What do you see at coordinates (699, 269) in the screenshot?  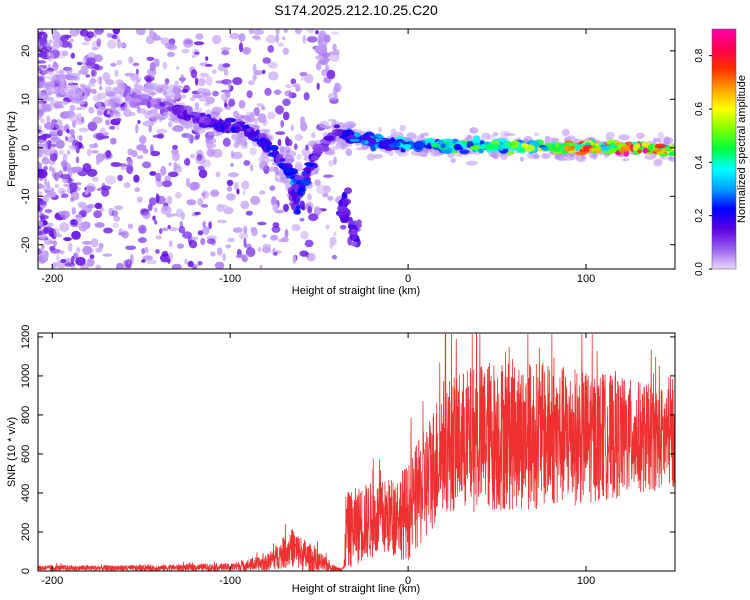 I see `colorbar-tick-label: 0.0` at bounding box center [699, 269].